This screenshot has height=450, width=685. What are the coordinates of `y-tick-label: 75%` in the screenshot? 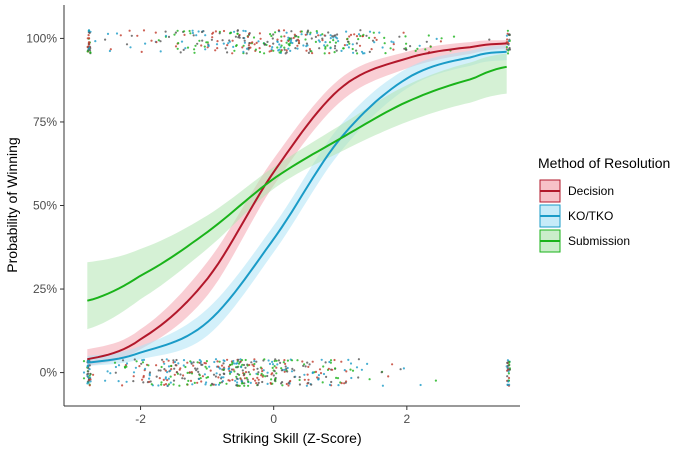 It's located at (45, 122).